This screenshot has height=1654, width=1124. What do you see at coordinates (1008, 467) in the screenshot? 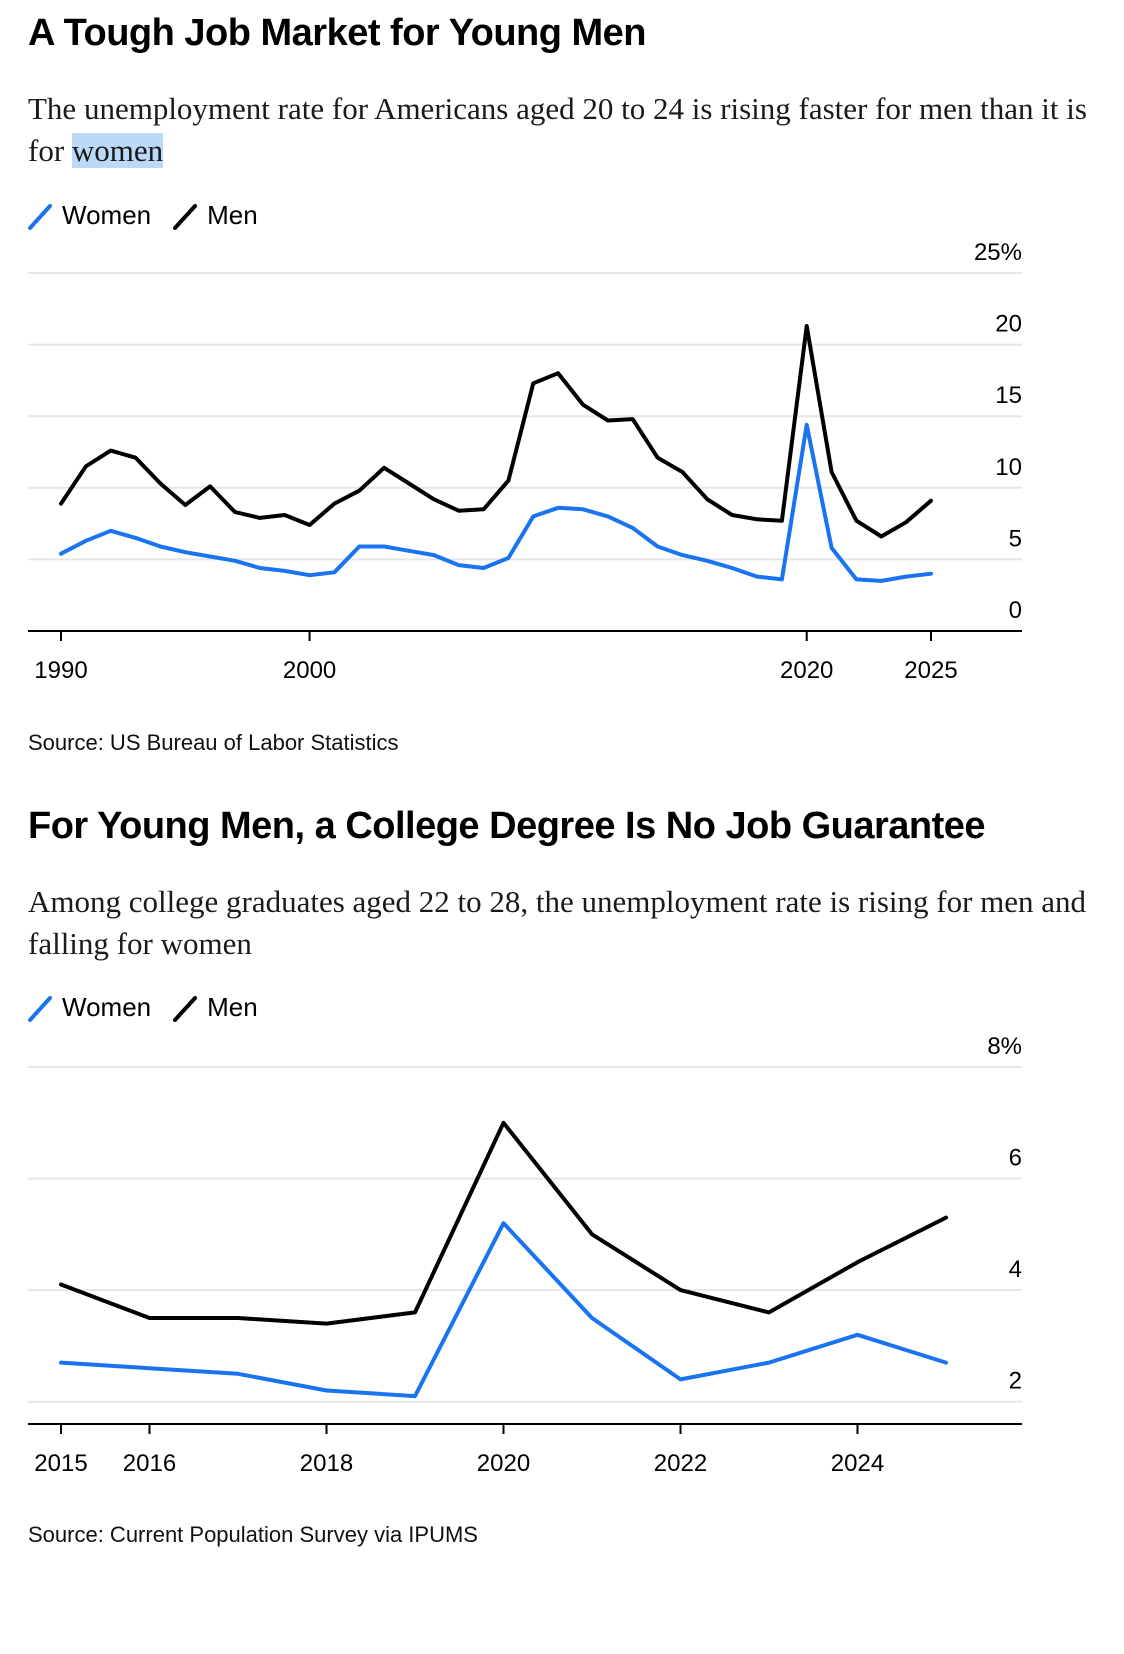
I see `y-tick-label: 10` at bounding box center [1008, 467].